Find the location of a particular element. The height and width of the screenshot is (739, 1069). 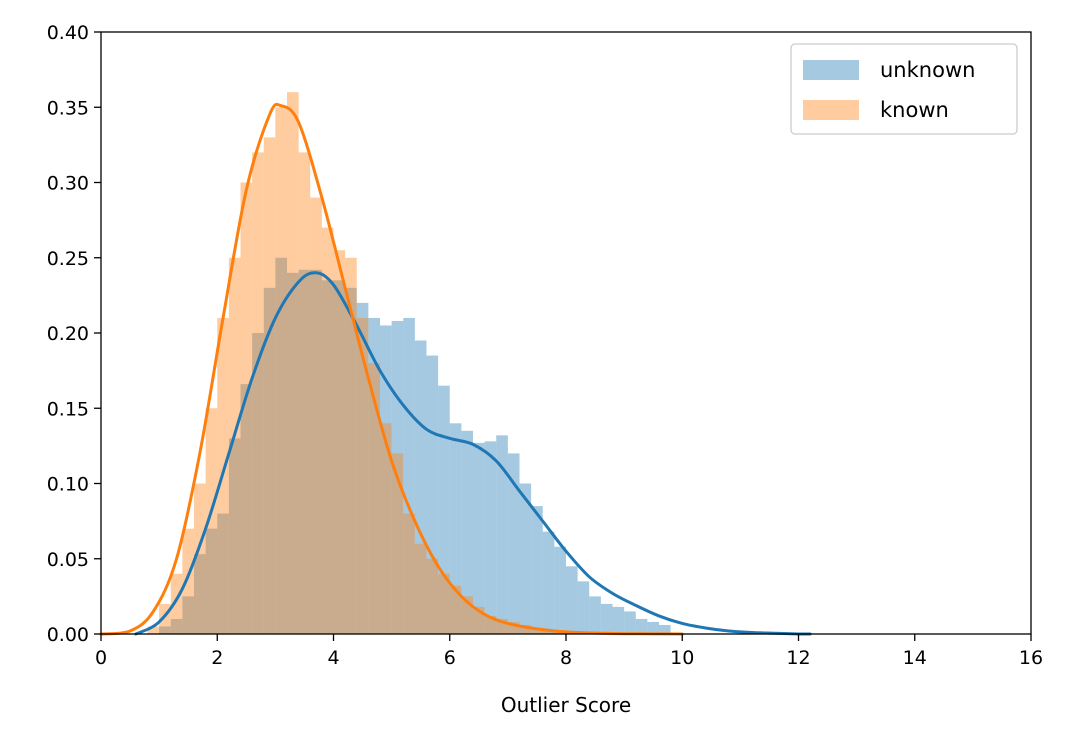

legend-box is located at coordinates (904, 89).